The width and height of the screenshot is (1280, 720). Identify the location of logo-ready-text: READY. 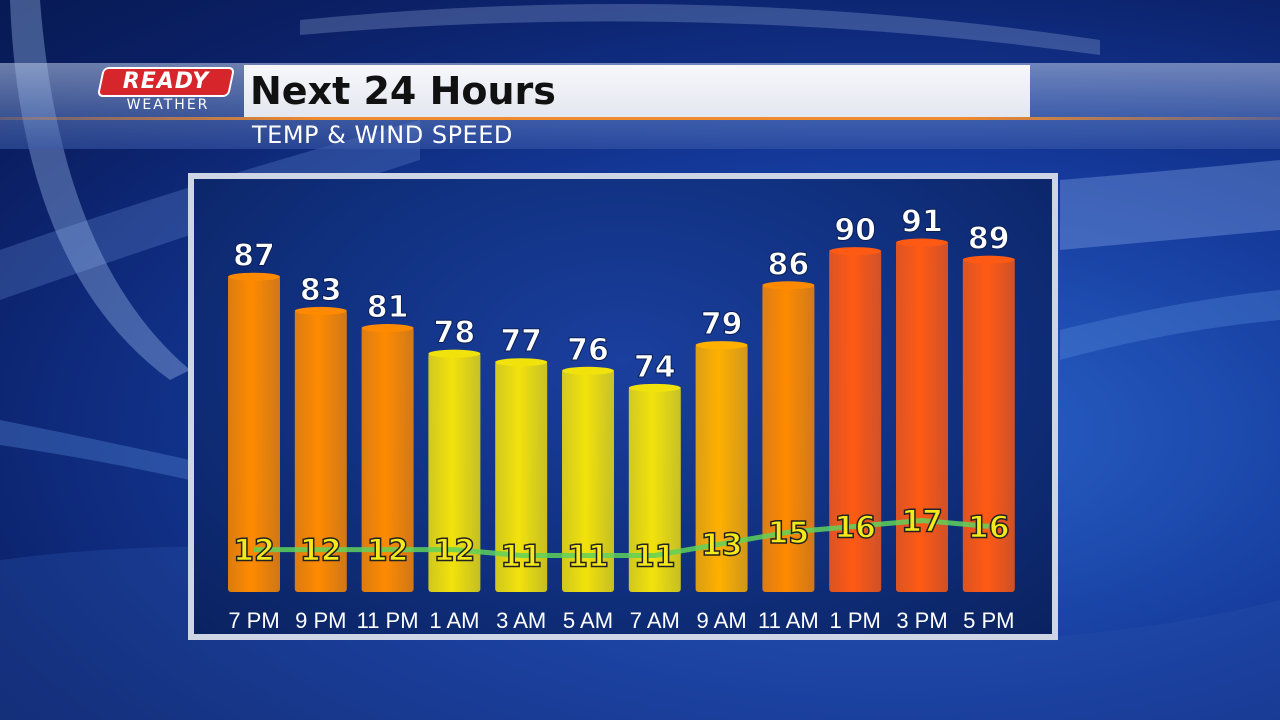
(166, 81).